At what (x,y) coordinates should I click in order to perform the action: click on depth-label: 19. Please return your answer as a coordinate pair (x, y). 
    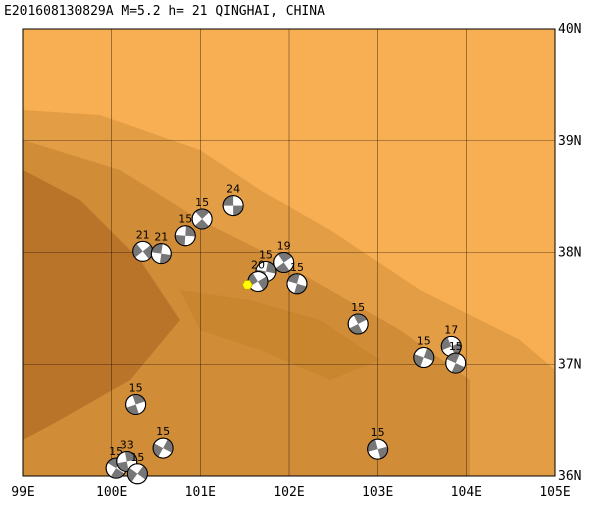
    Looking at the image, I should click on (284, 246).